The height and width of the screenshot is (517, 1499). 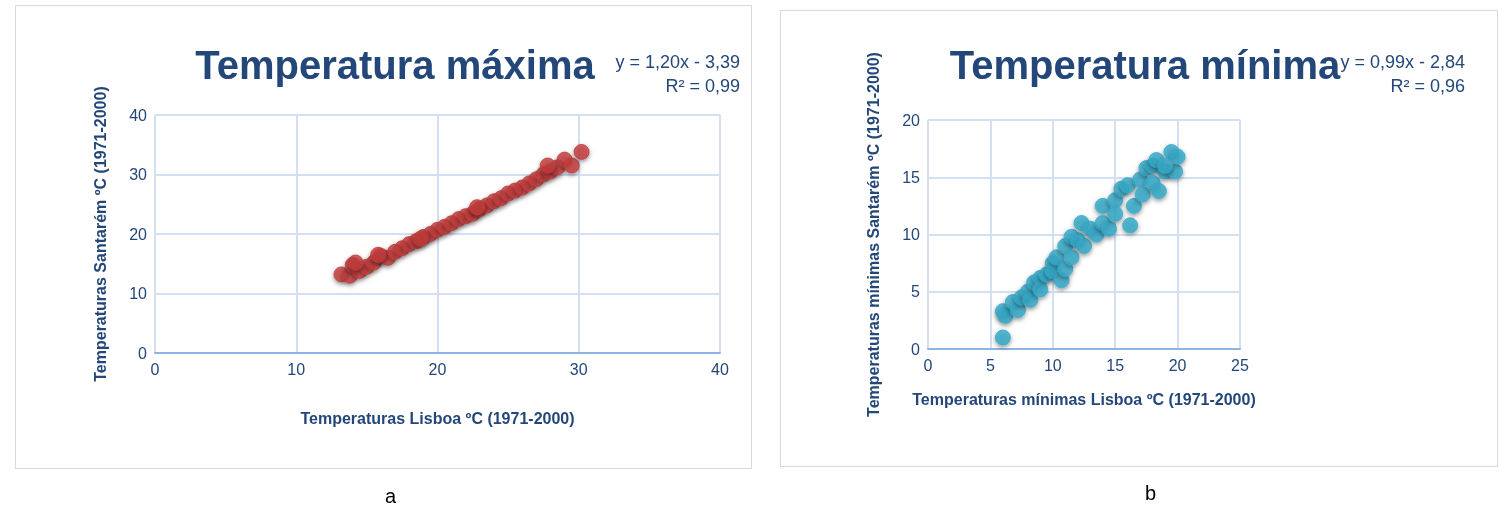 I want to click on y-tick-label: 40, so click(x=138, y=115).